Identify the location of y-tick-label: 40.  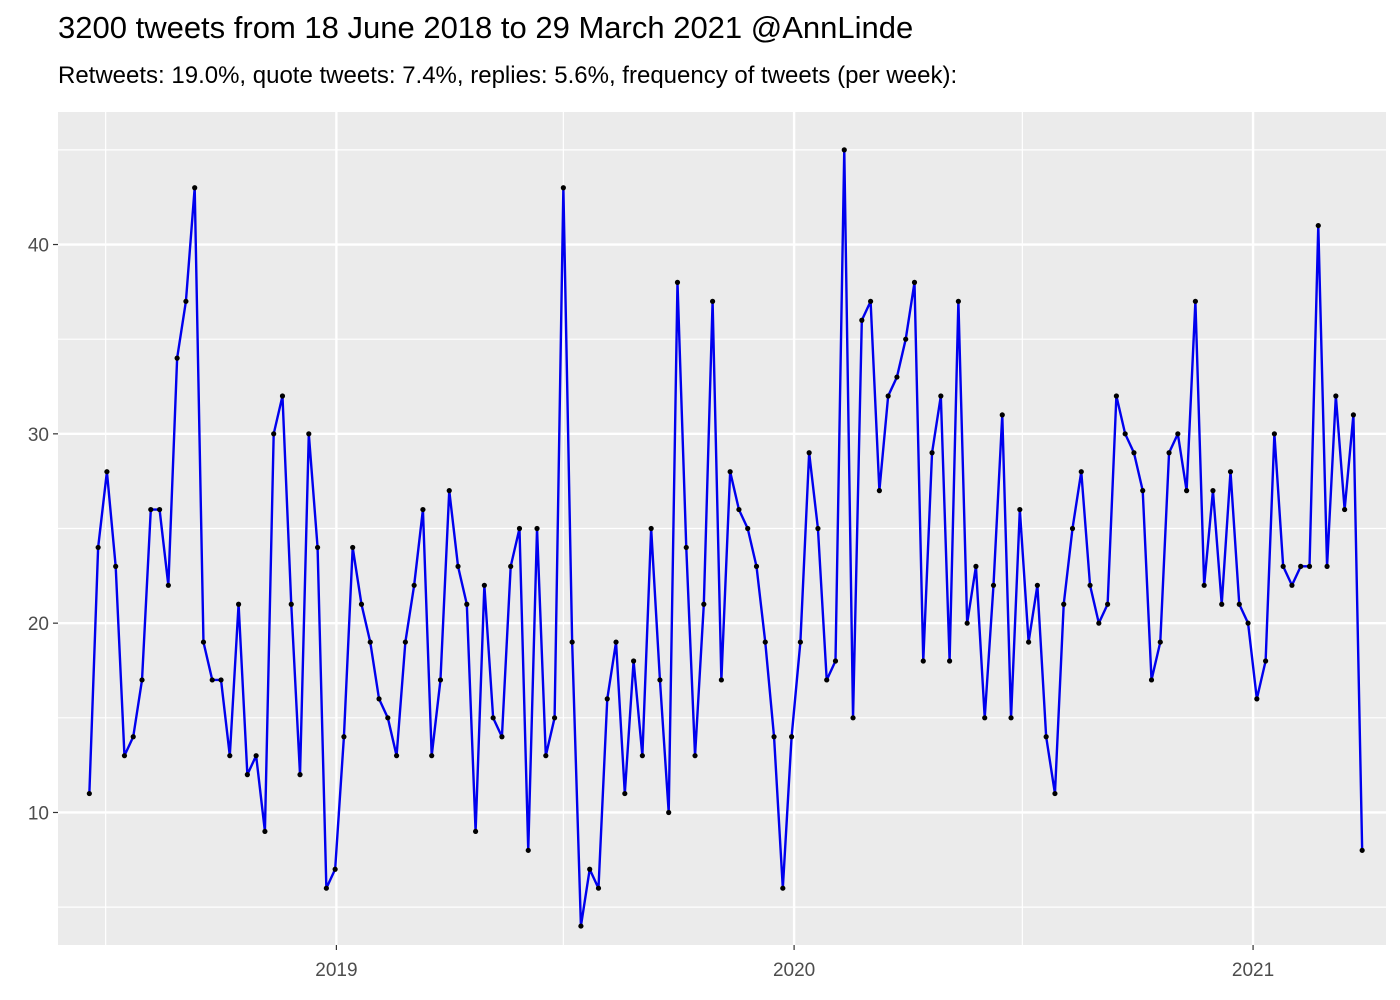
(38, 246).